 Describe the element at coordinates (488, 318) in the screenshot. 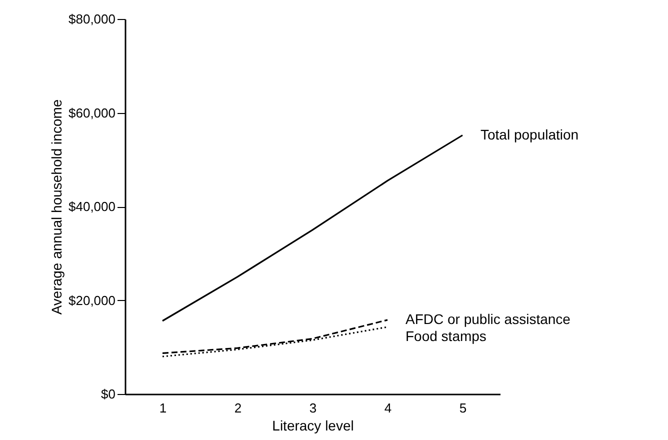

I see `series-label: AFDC or public assistance` at that location.